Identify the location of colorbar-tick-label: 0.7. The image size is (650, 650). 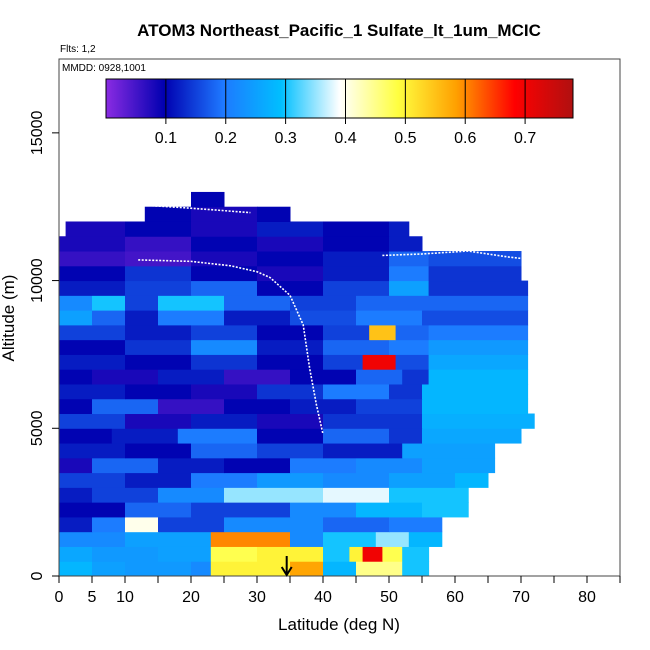
(525, 138).